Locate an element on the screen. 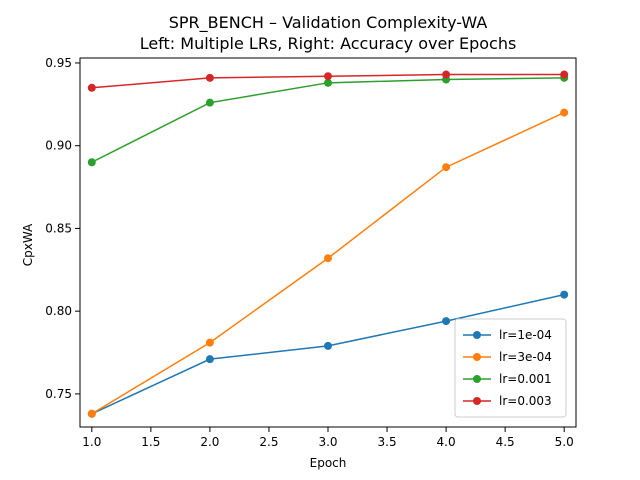 This screenshot has width=640, height=480. y-tick-label: 0.85 is located at coordinates (58, 228).